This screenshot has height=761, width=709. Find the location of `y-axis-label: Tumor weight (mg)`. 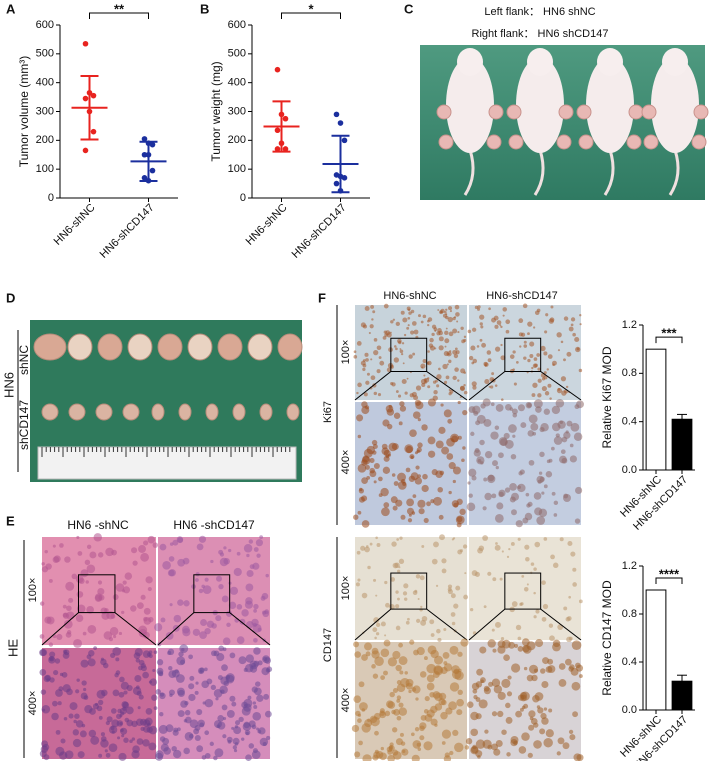

y-axis-label: Tumor weight (mg) is located at coordinates (216, 111).